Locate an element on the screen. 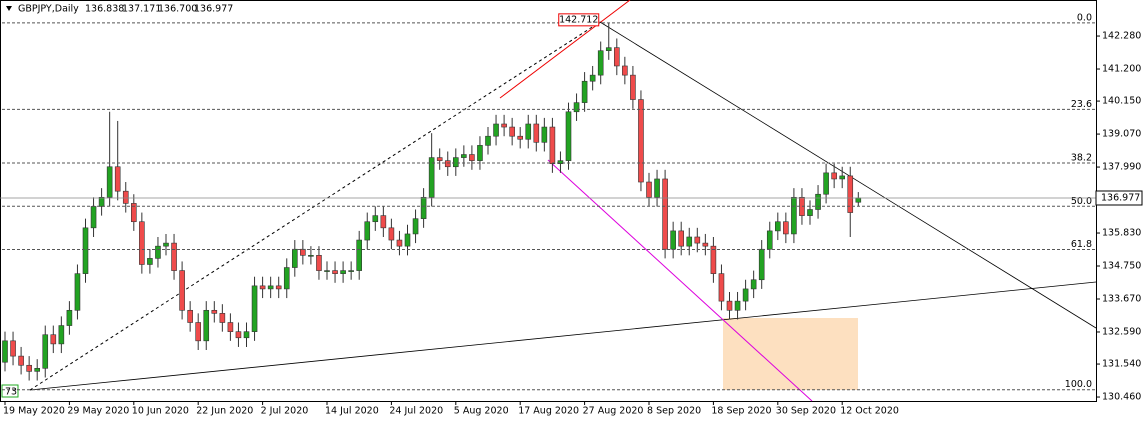  peak-label-box is located at coordinates (579, 20).